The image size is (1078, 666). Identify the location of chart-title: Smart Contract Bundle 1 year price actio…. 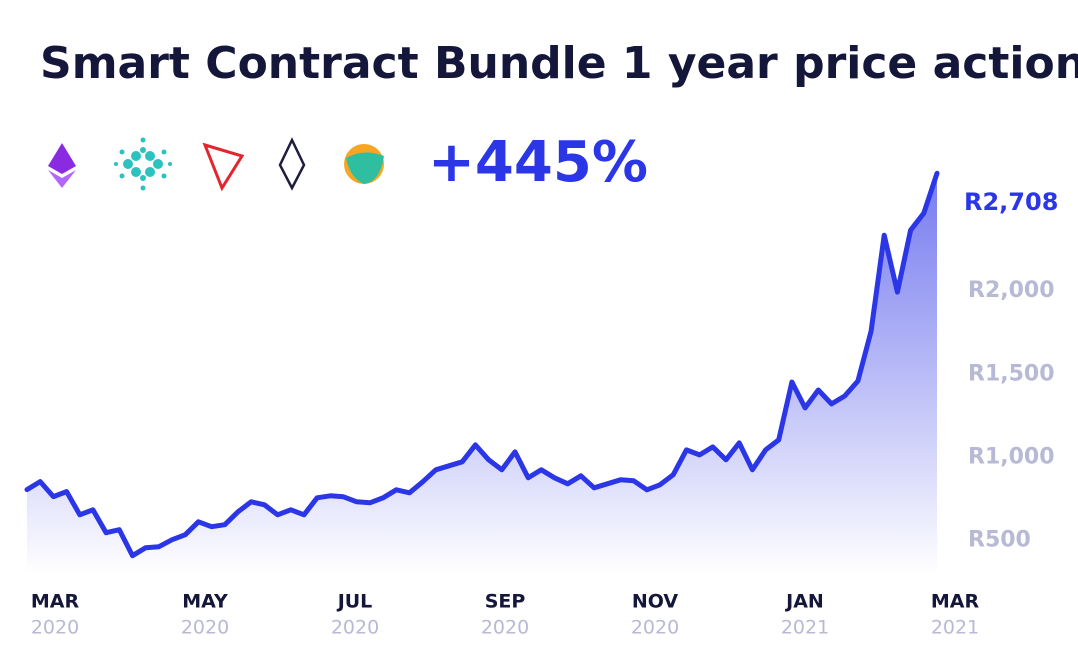
(559, 63).